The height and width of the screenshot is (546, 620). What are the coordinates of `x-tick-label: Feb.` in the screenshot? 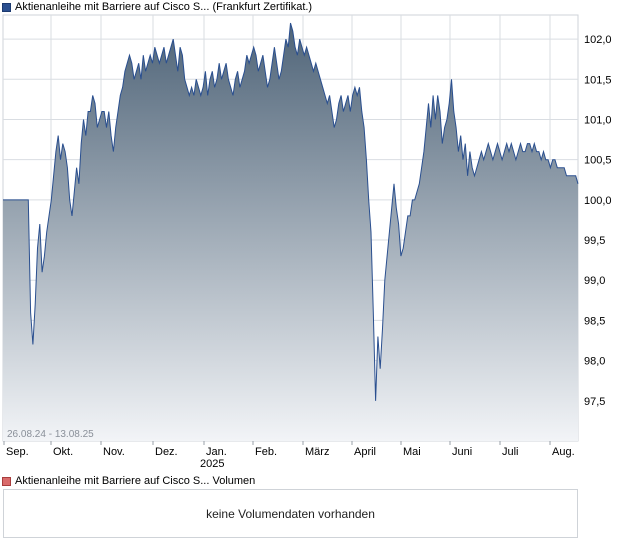 It's located at (266, 452).